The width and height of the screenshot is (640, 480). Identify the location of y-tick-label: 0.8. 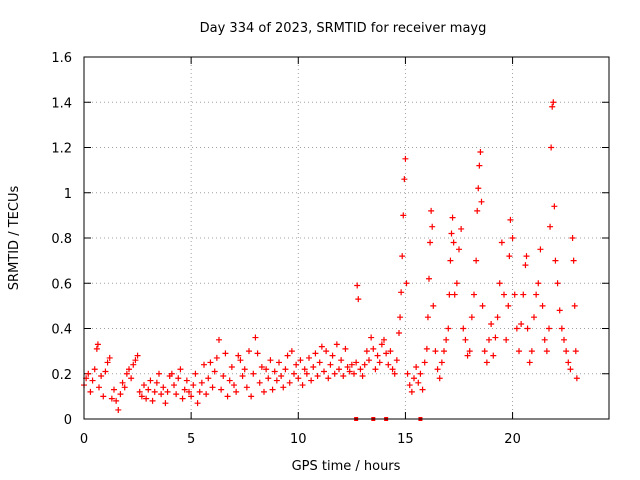
(61, 239).